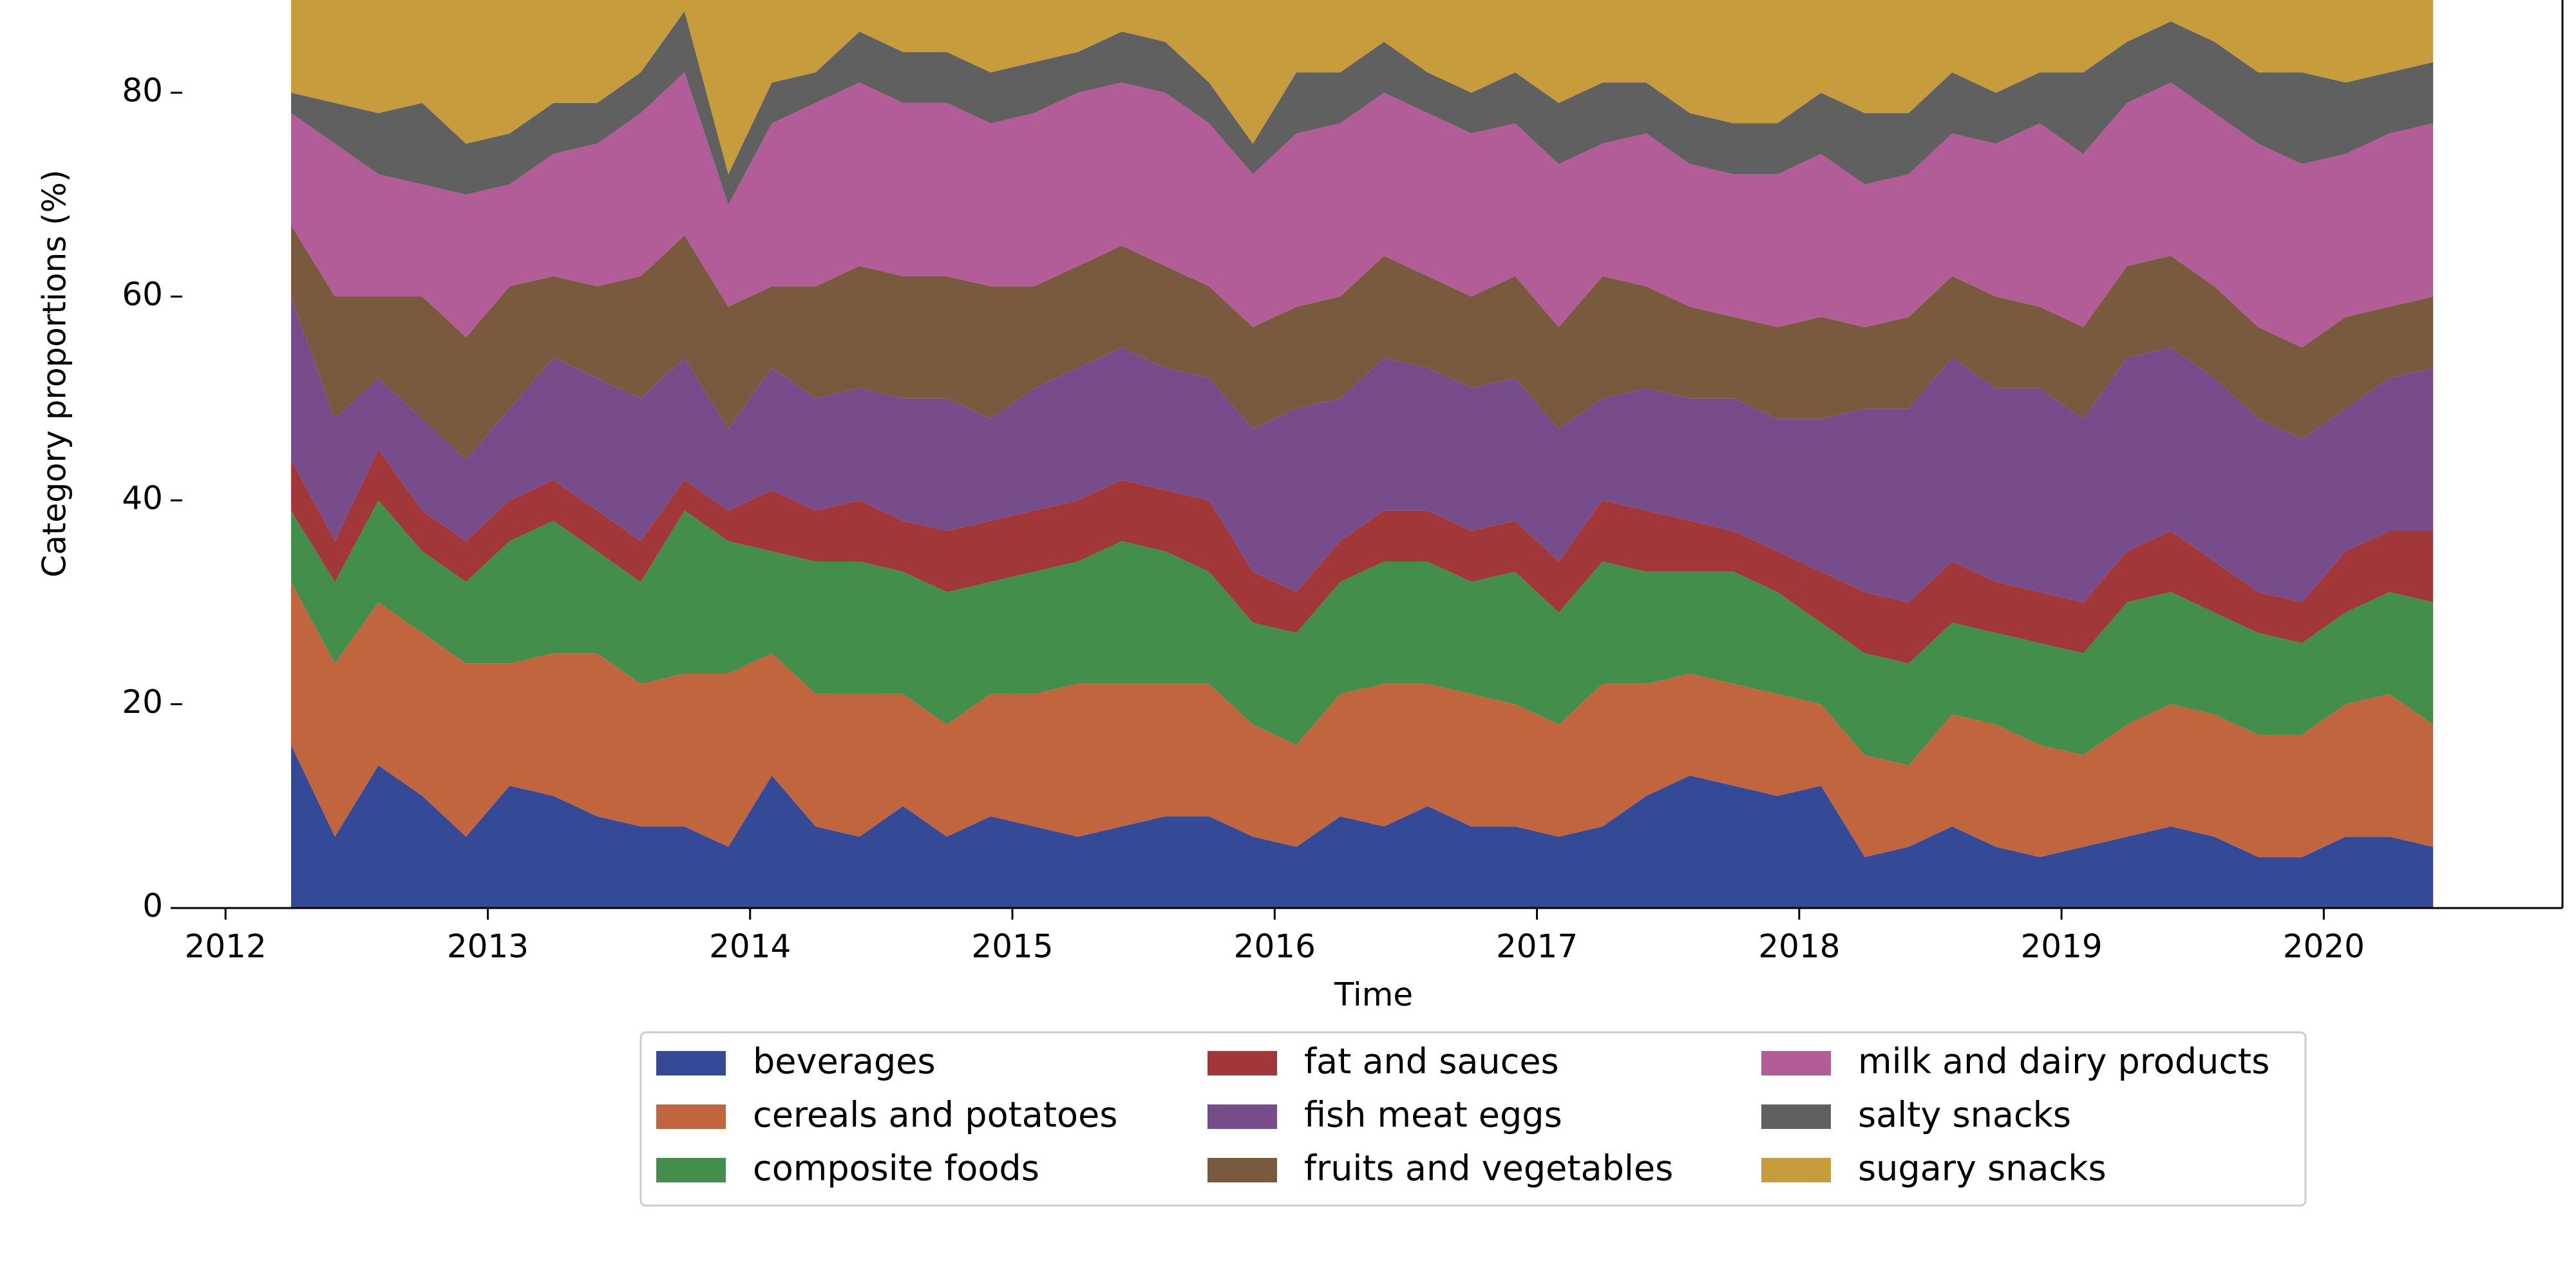 The height and width of the screenshot is (1288, 2576). What do you see at coordinates (226, 946) in the screenshot?
I see `x-tick-label: 2012` at bounding box center [226, 946].